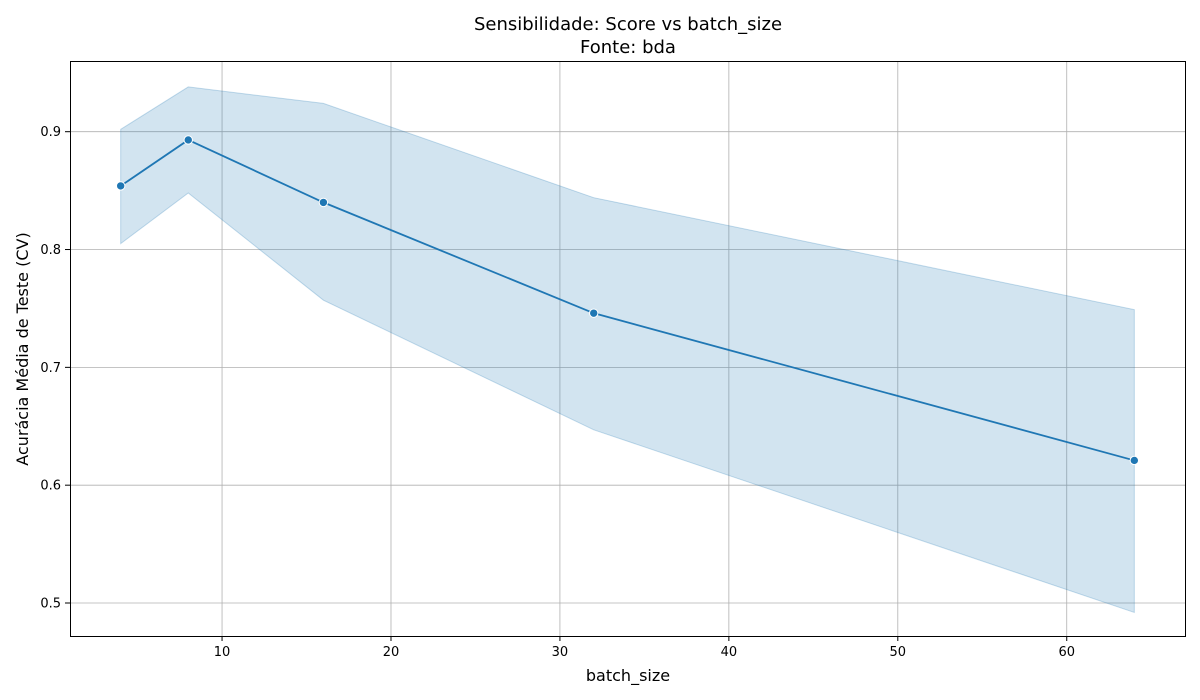  Describe the element at coordinates (222, 652) in the screenshot. I see `x-tick-label: 10` at that location.